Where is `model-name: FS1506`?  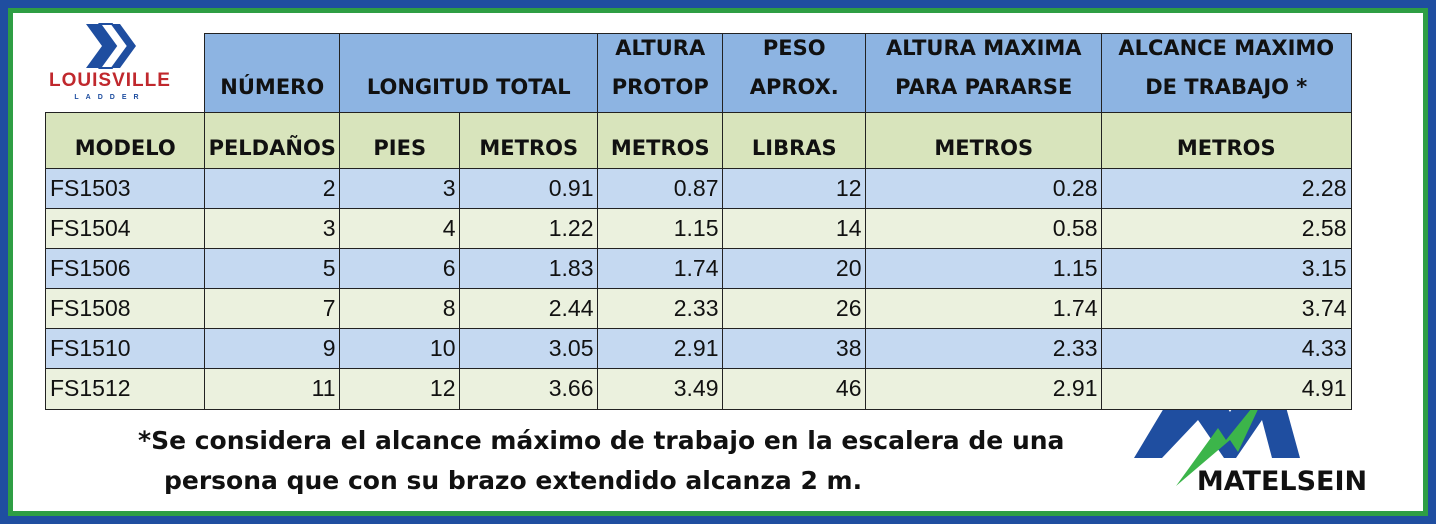 model-name: FS1506 is located at coordinates (90, 268).